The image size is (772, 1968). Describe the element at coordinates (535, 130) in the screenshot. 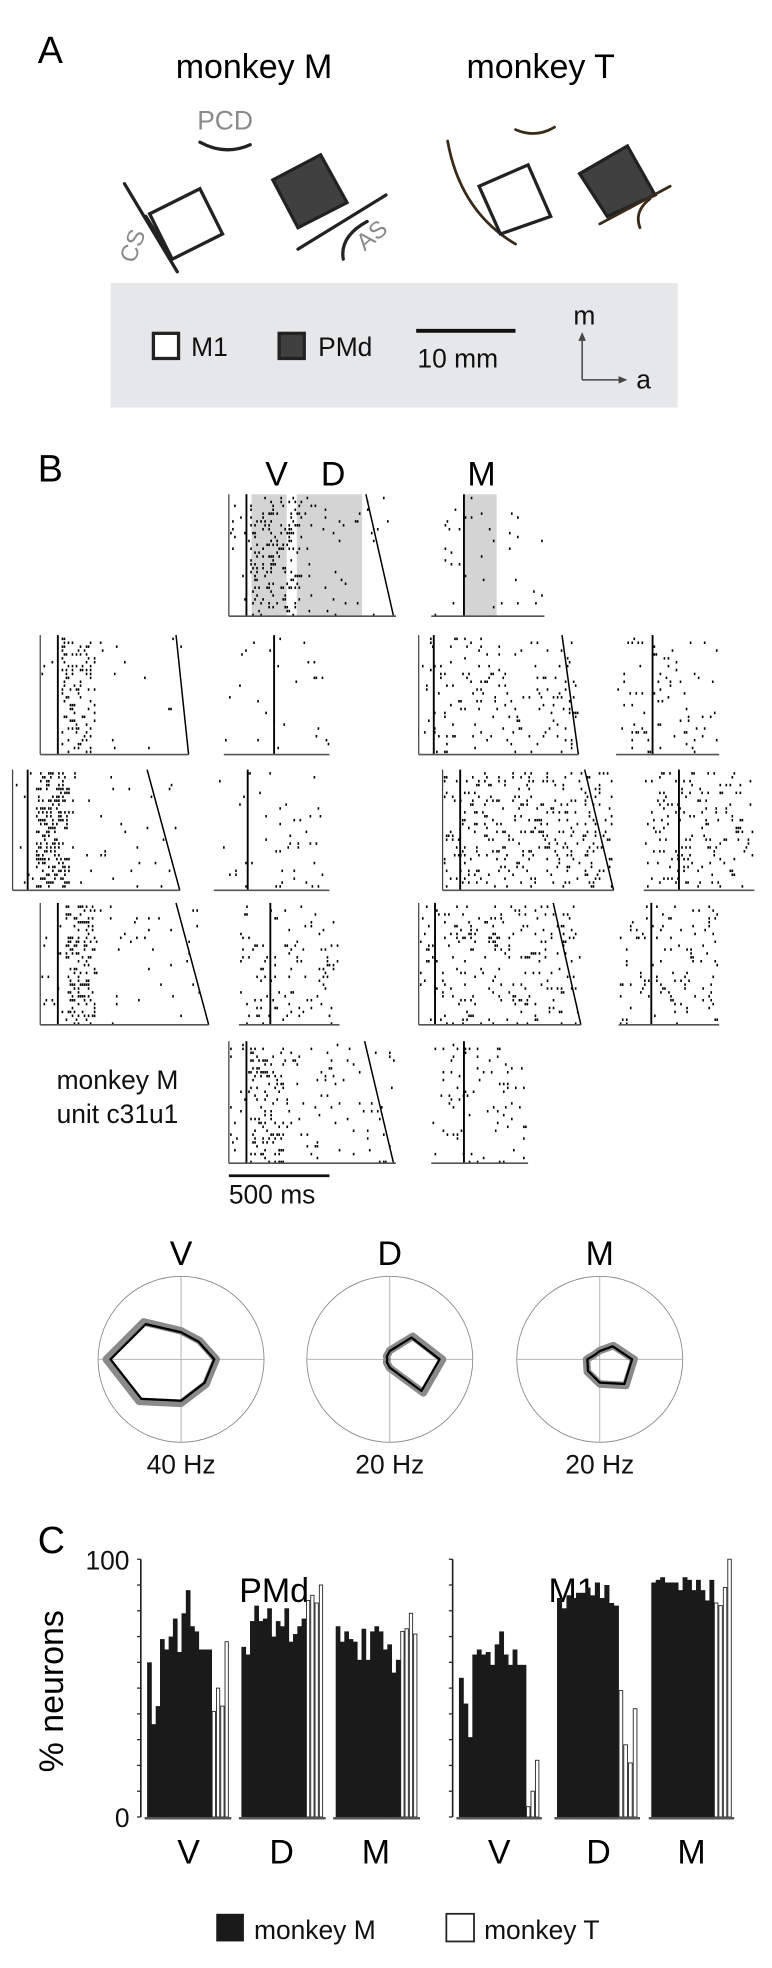

I see `pcd-sulcus-t` at that location.